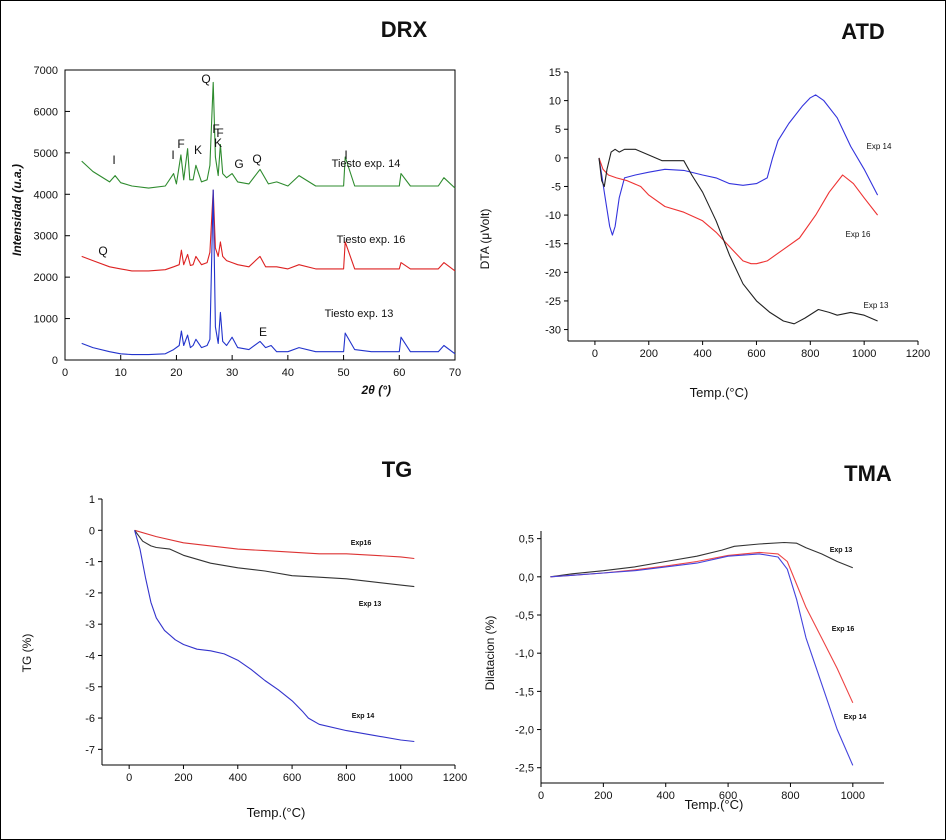  Describe the element at coordinates (232, 373) in the screenshot. I see `x-tick-label: 30` at that location.